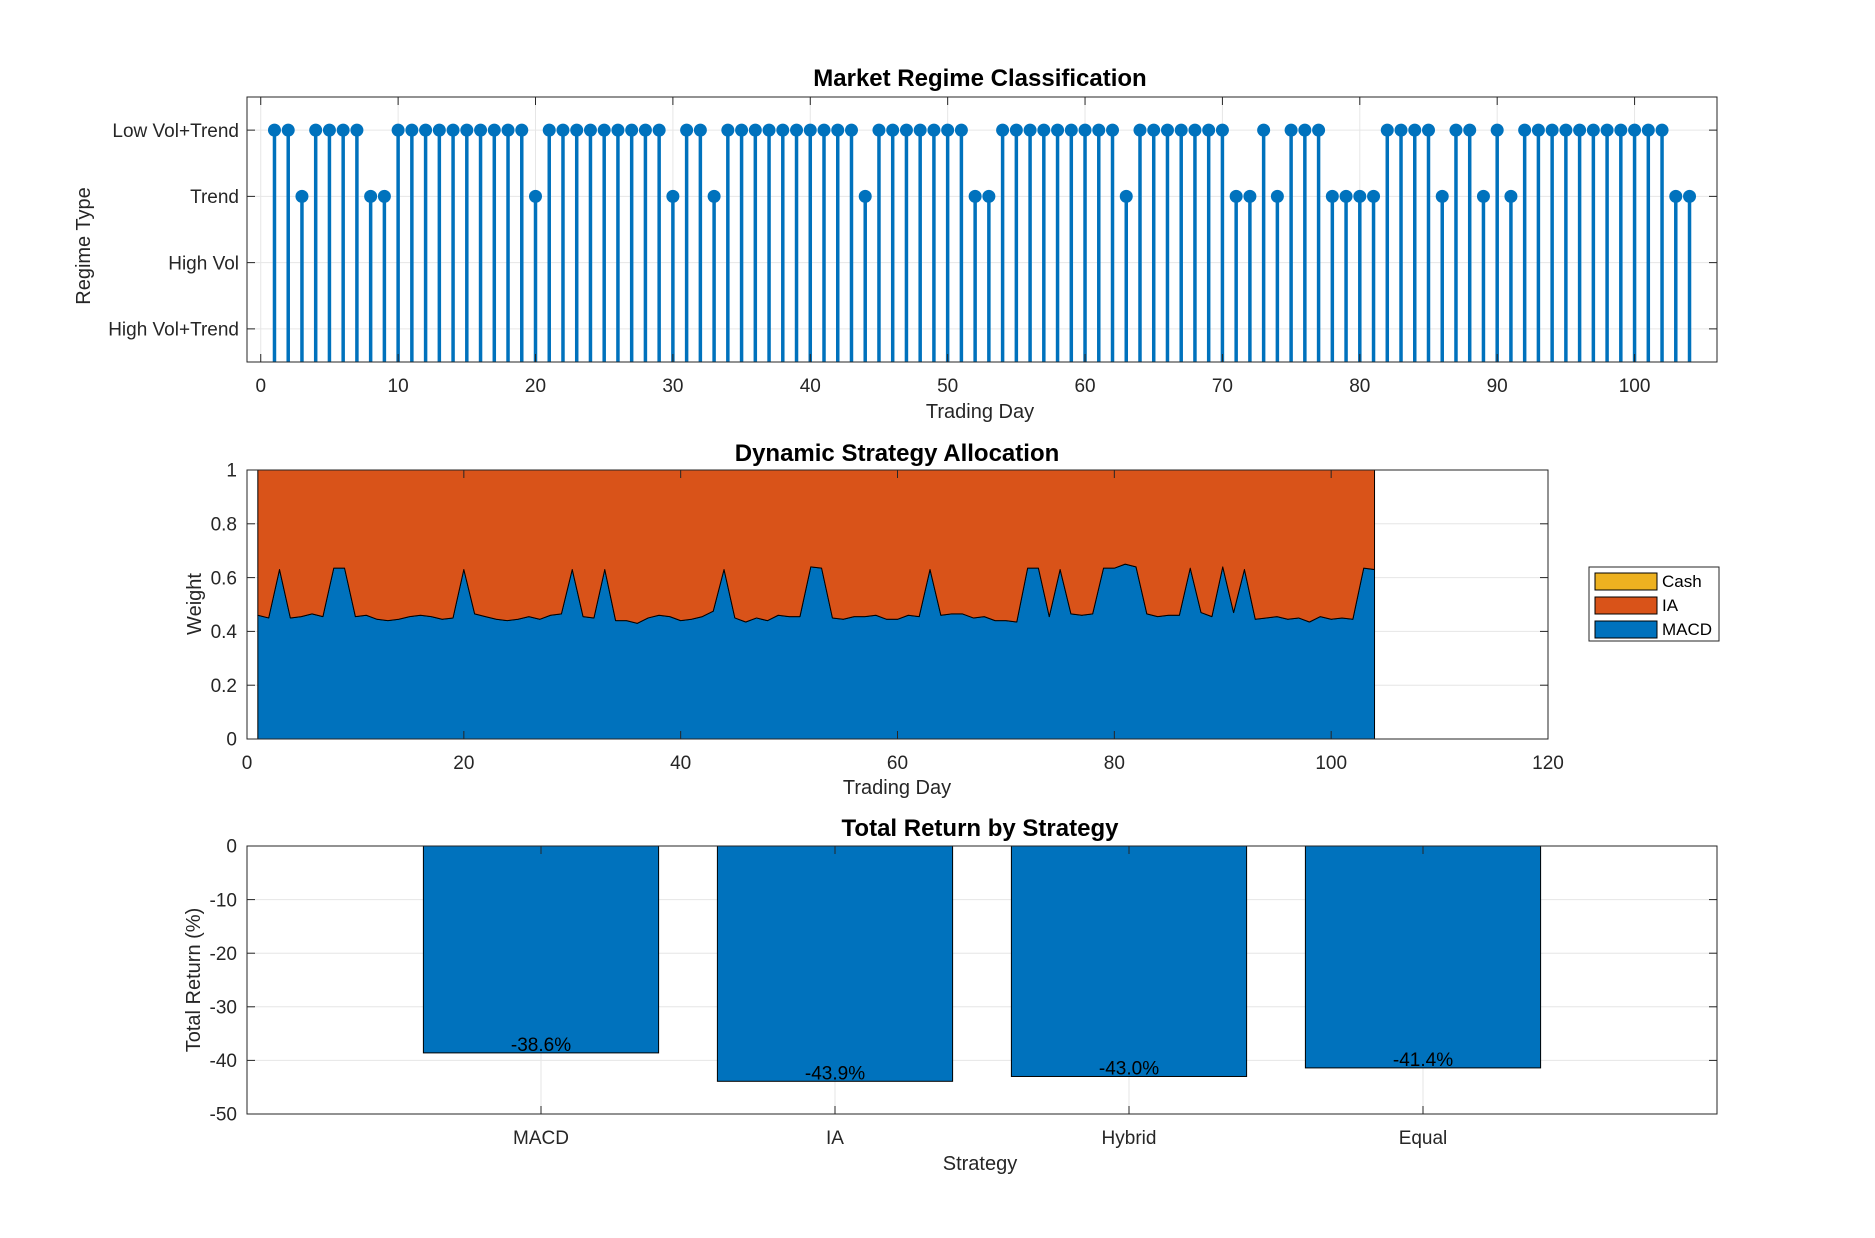  What do you see at coordinates (897, 788) in the screenshot?
I see `allocation-x-axis-label: Trading Day` at bounding box center [897, 788].